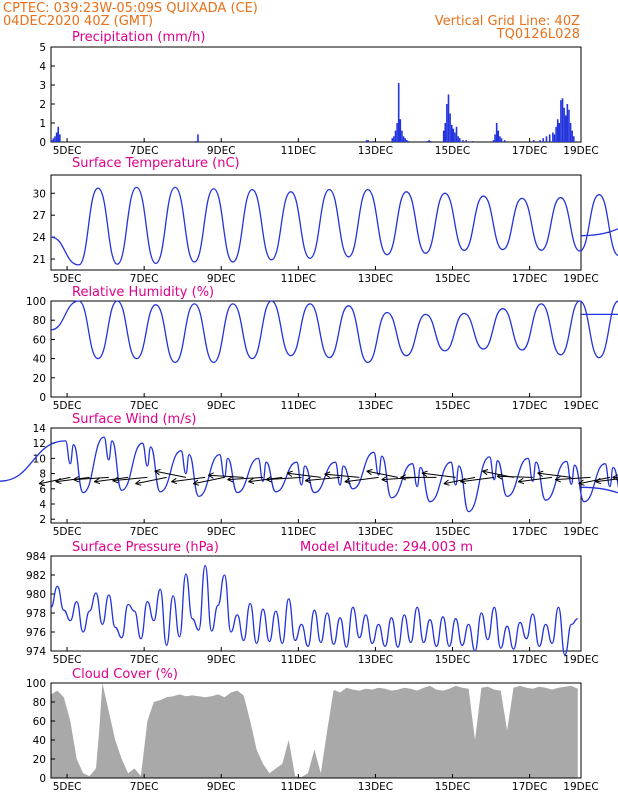  What do you see at coordinates (145, 547) in the screenshot?
I see `pressure-title: Surface Pressure (hPa)` at bounding box center [145, 547].